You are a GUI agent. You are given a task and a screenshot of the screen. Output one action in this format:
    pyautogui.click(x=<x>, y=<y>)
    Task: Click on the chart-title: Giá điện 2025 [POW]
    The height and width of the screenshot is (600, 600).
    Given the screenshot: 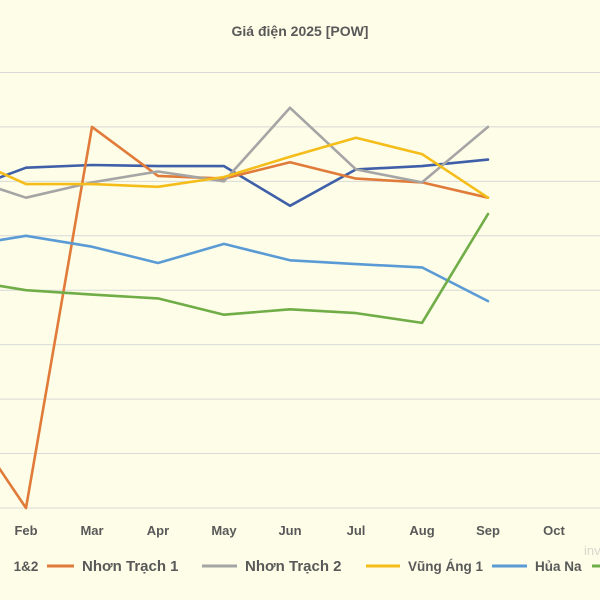 What is the action you would take?
    pyautogui.click(x=300, y=31)
    